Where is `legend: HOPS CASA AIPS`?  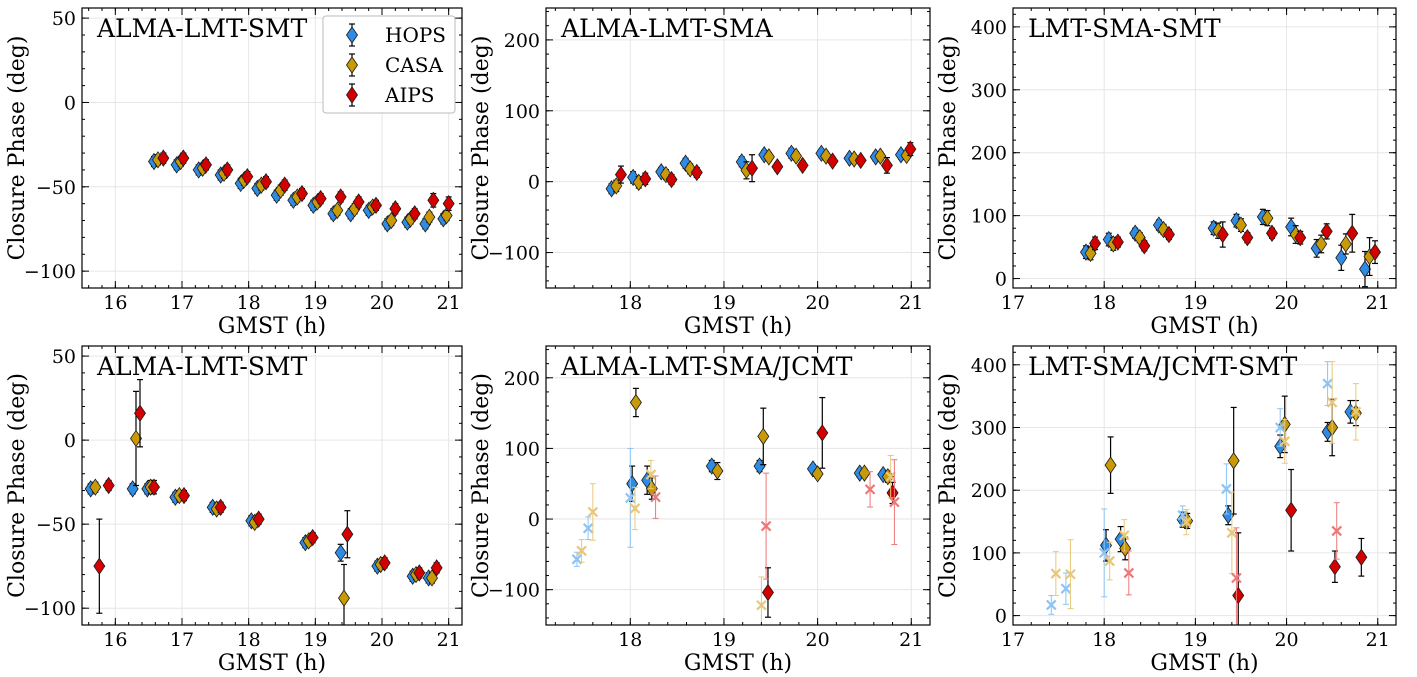
legend: HOPS CASA AIPS is located at coordinates (389, 64).